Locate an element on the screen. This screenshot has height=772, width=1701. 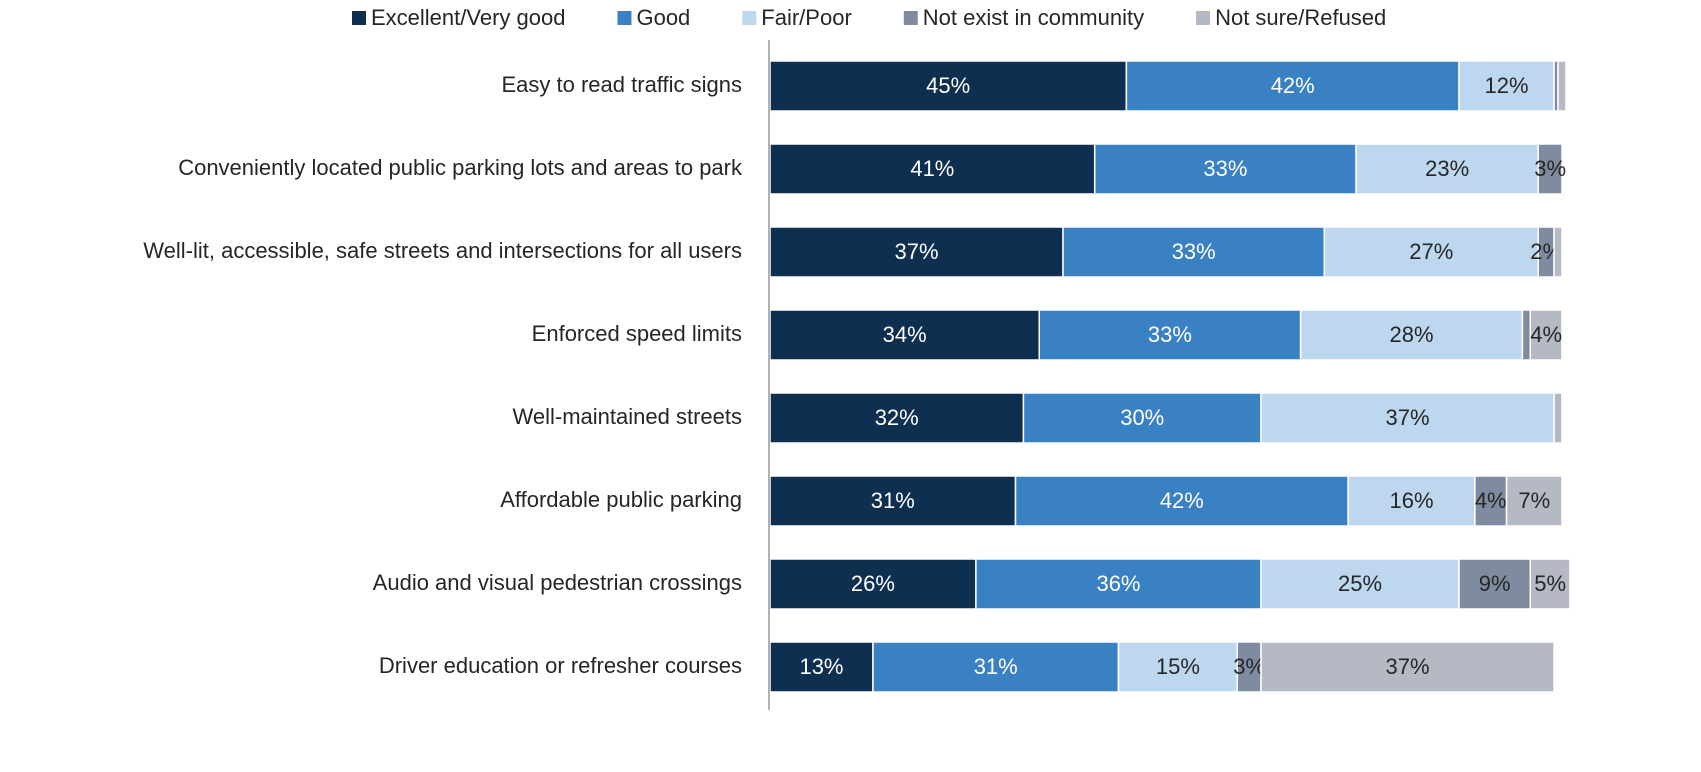
category-label: Easy to read traffic signs is located at coordinates (622, 84).